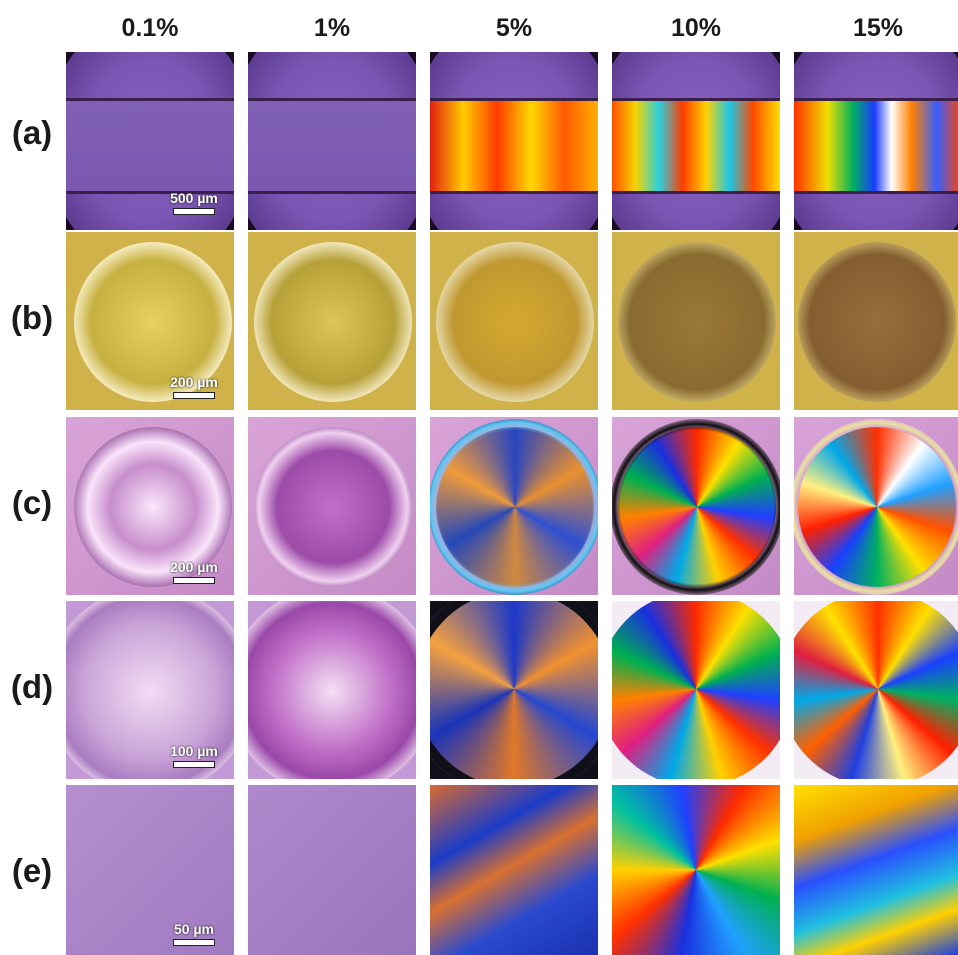 Image resolution: width=958 pixels, height=955 pixels. What do you see at coordinates (194, 567) in the screenshot?
I see `scale-bar-label-c: 200 µm` at bounding box center [194, 567].